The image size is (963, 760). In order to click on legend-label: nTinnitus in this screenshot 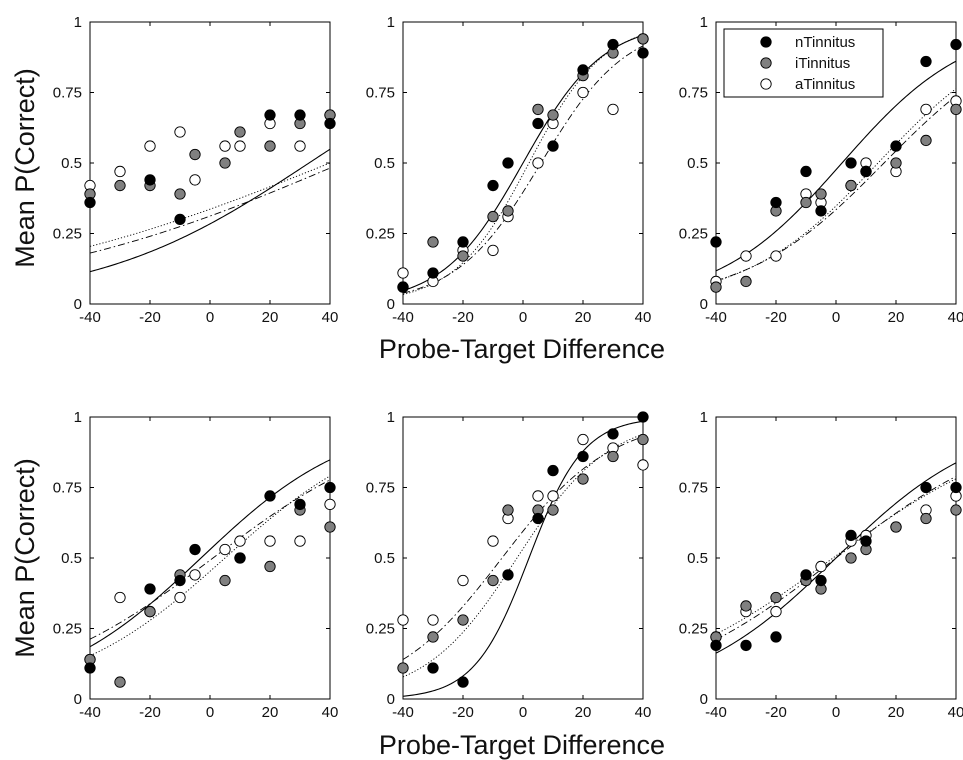, I will do `click(825, 42)`.